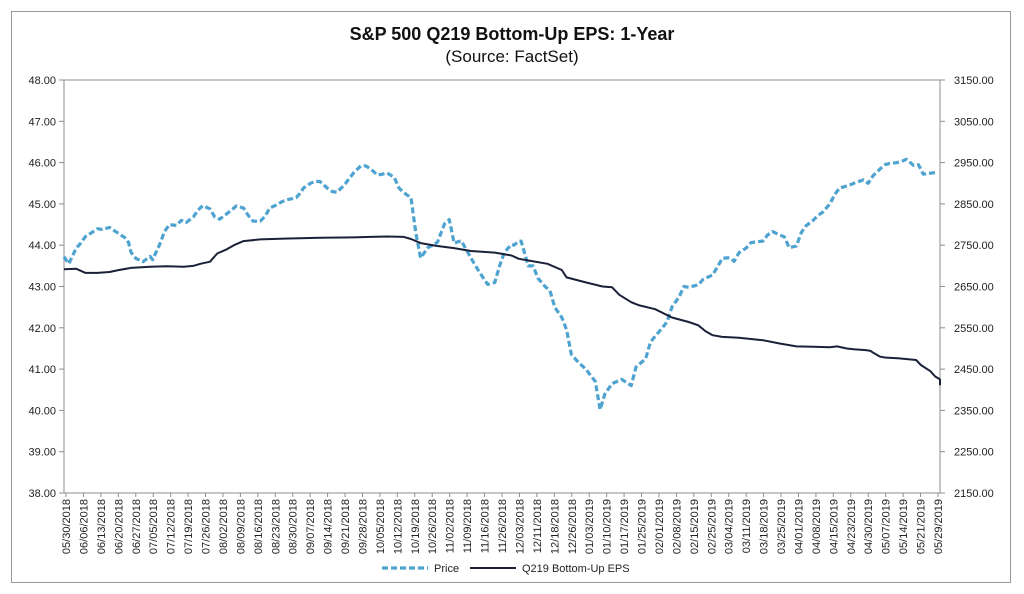  What do you see at coordinates (42, 122) in the screenshot?
I see `y-left-tick-label: 47.00` at bounding box center [42, 122].